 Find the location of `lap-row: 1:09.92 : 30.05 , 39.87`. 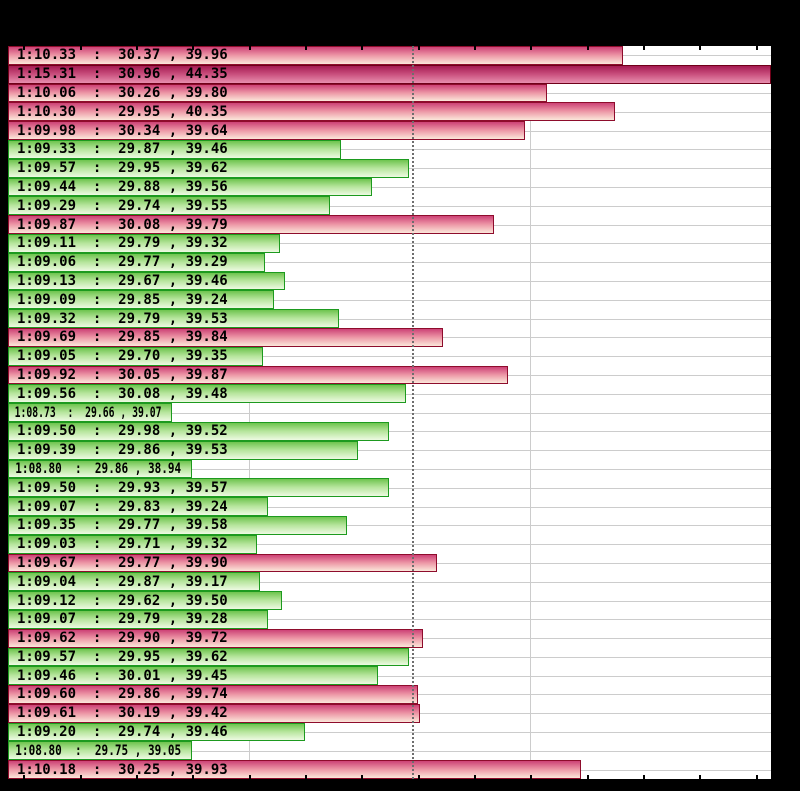

lap-row: 1:09.92 : 30.05 , 39.87 is located at coordinates (389, 375).